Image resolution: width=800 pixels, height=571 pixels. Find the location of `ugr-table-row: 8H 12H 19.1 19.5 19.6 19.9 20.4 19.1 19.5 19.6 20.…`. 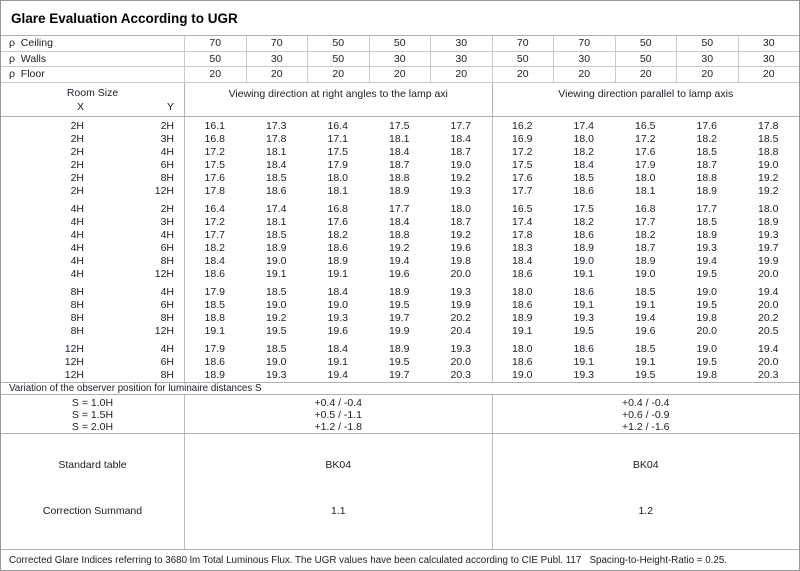

ugr-table-row: 8H 12H 19.1 19.5 19.6 19.9 20.4 19.1 19.5 19.6 20.… is located at coordinates (400, 331).